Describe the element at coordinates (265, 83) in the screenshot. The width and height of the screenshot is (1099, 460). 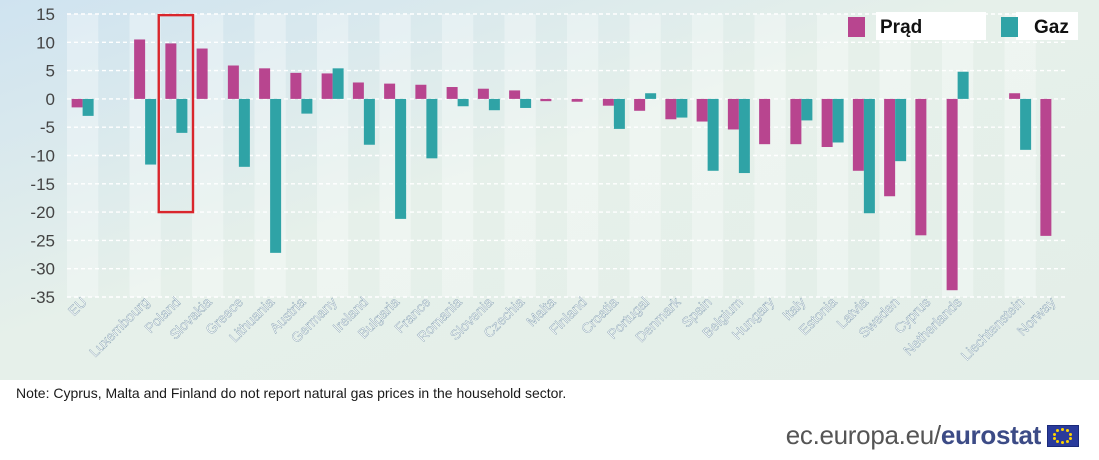
I see `bar-prad-lithuania` at that location.